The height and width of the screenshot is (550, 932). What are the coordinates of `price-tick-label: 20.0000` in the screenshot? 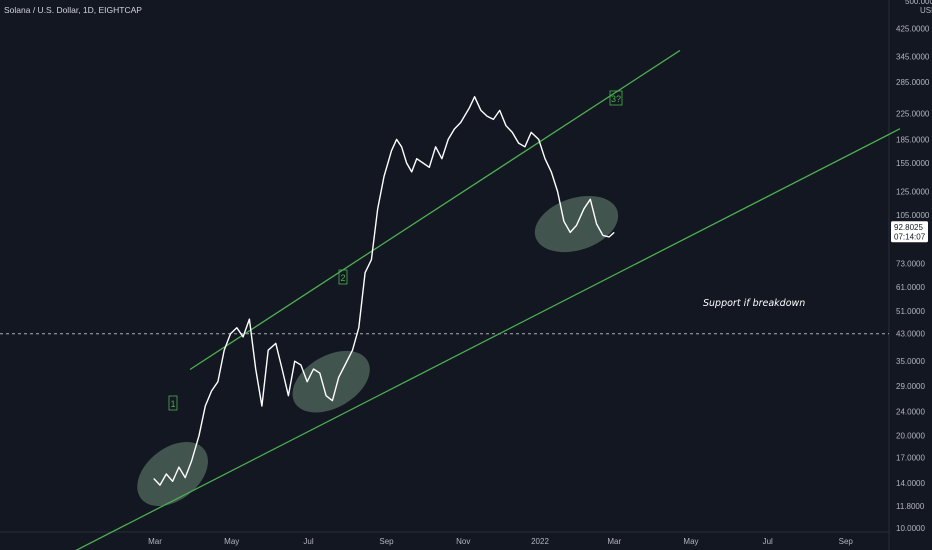 It's located at (910, 436).